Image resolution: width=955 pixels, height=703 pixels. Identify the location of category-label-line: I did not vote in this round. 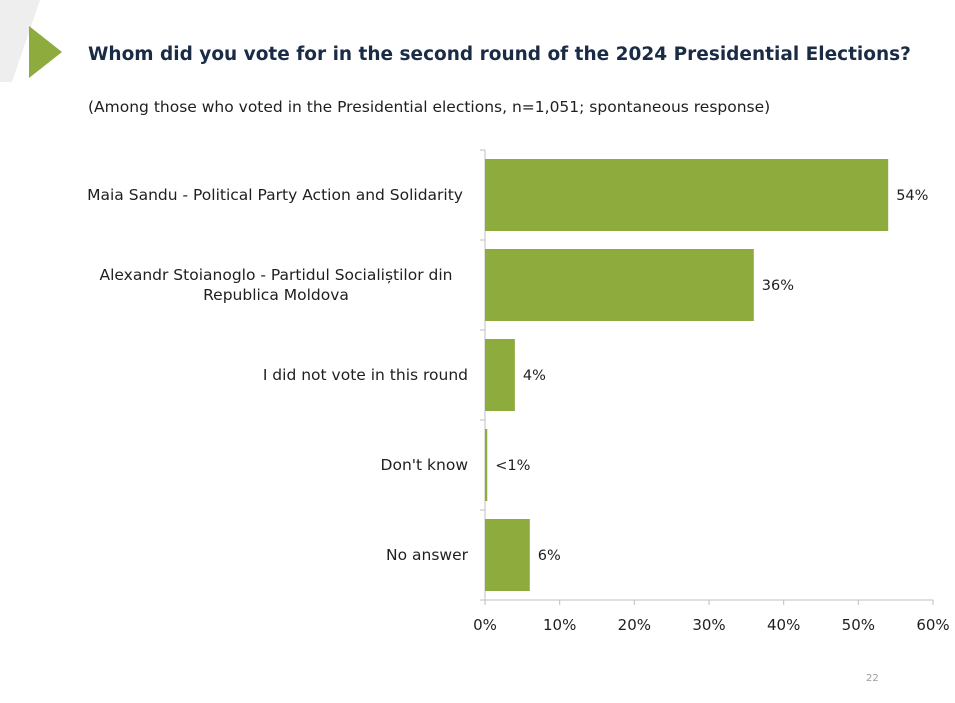
(365, 375).